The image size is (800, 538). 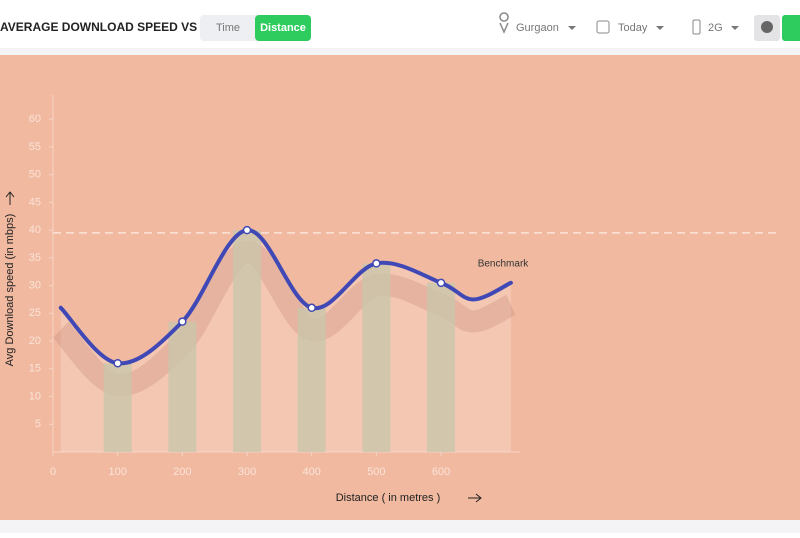 What do you see at coordinates (35, 286) in the screenshot?
I see `y-tick-label: 30` at bounding box center [35, 286].